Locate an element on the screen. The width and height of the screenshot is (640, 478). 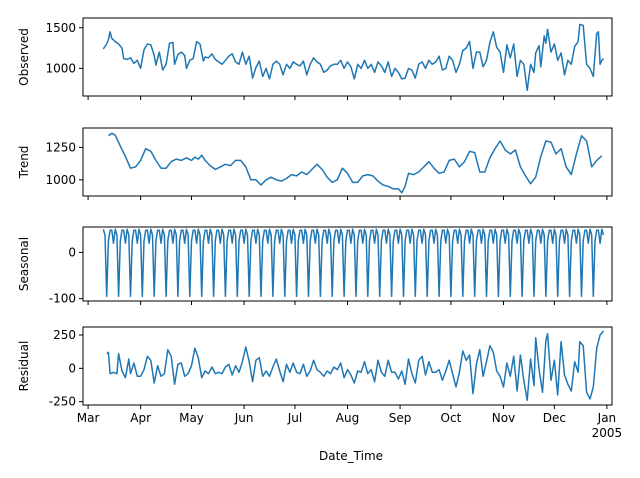
y-tick-label: -250 is located at coordinates (62, 402).